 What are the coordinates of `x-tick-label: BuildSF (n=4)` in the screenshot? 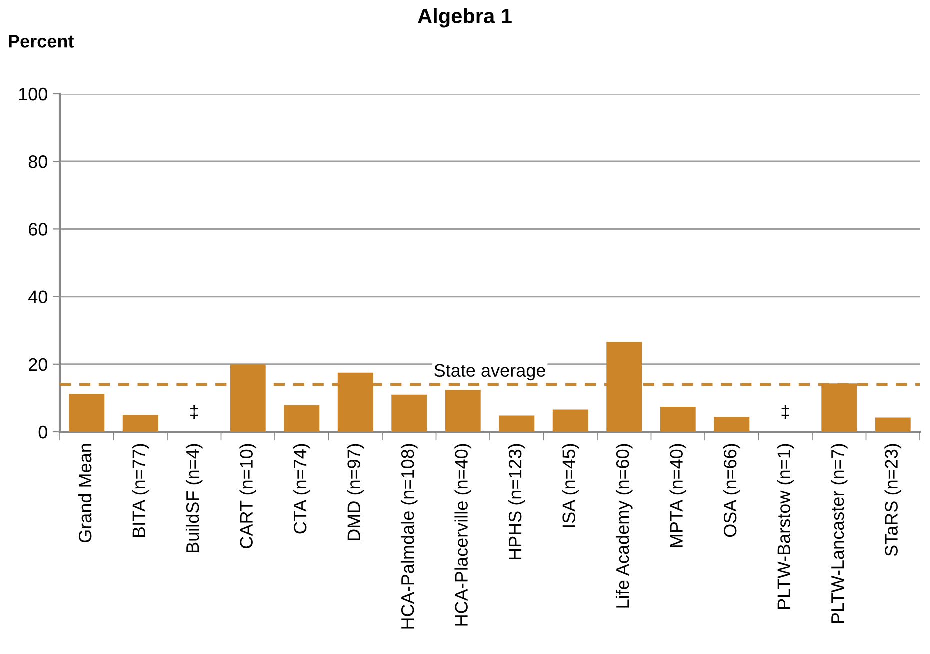 It's located at (194, 498).